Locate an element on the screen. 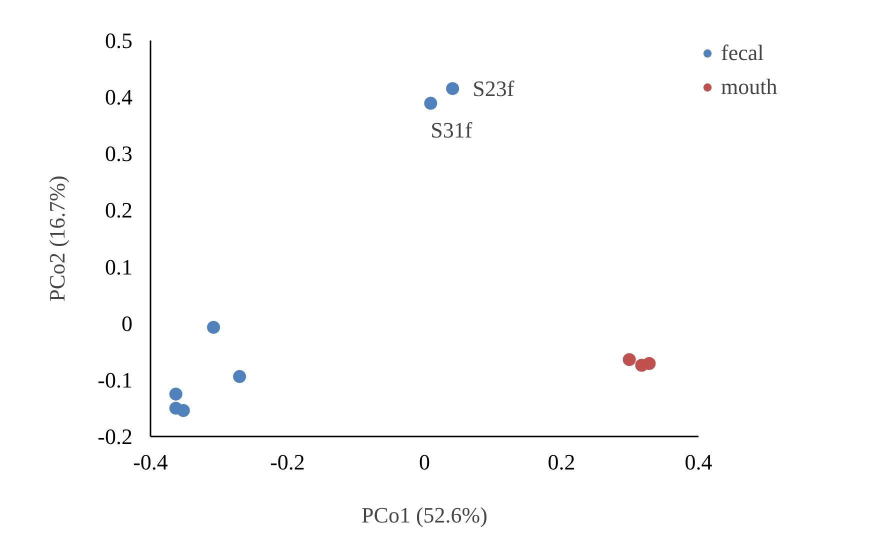  x-axis-title: PCo1 (52.6%) is located at coordinates (425, 515).